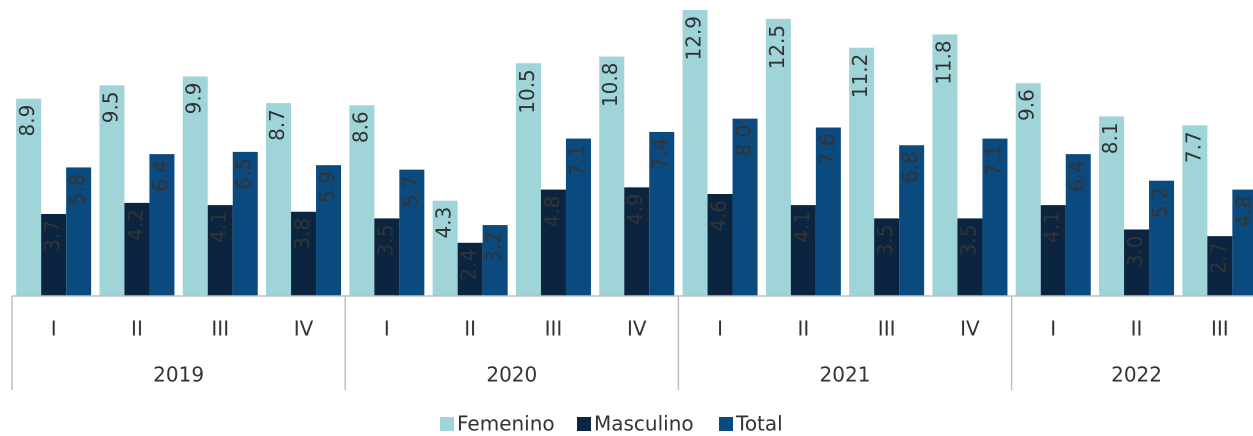 Image resolution: width=1253 pixels, height=436 pixels. I want to click on value-label: 3.7, so click(52, 236).